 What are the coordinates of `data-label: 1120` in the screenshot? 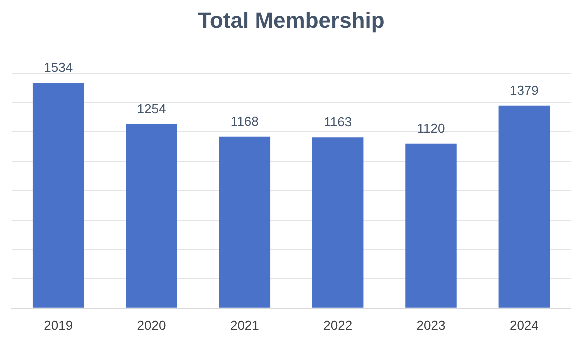 It's located at (431, 128).